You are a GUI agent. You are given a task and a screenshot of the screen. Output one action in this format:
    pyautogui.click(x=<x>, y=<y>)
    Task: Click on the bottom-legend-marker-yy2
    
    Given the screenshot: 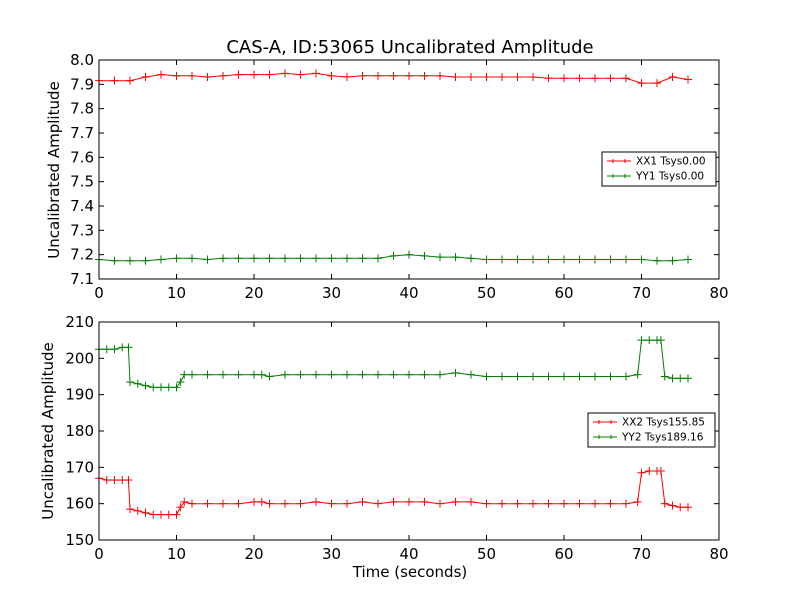 What is the action you would take?
    pyautogui.click(x=605, y=437)
    